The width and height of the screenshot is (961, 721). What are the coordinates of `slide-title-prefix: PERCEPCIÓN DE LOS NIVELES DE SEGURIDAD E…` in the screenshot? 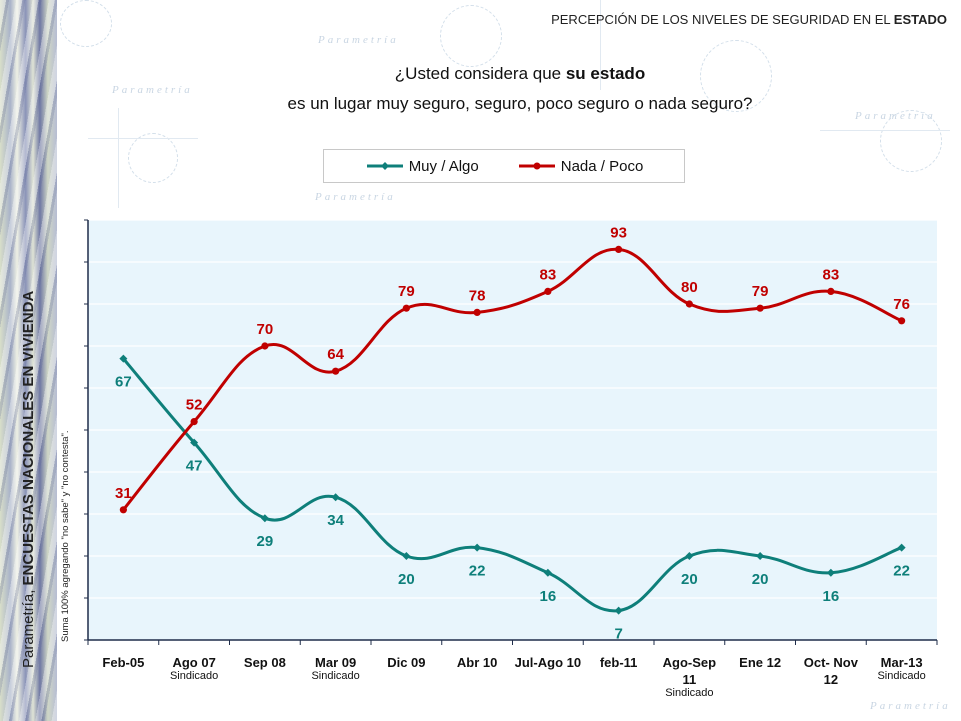 It's located at (721, 19).